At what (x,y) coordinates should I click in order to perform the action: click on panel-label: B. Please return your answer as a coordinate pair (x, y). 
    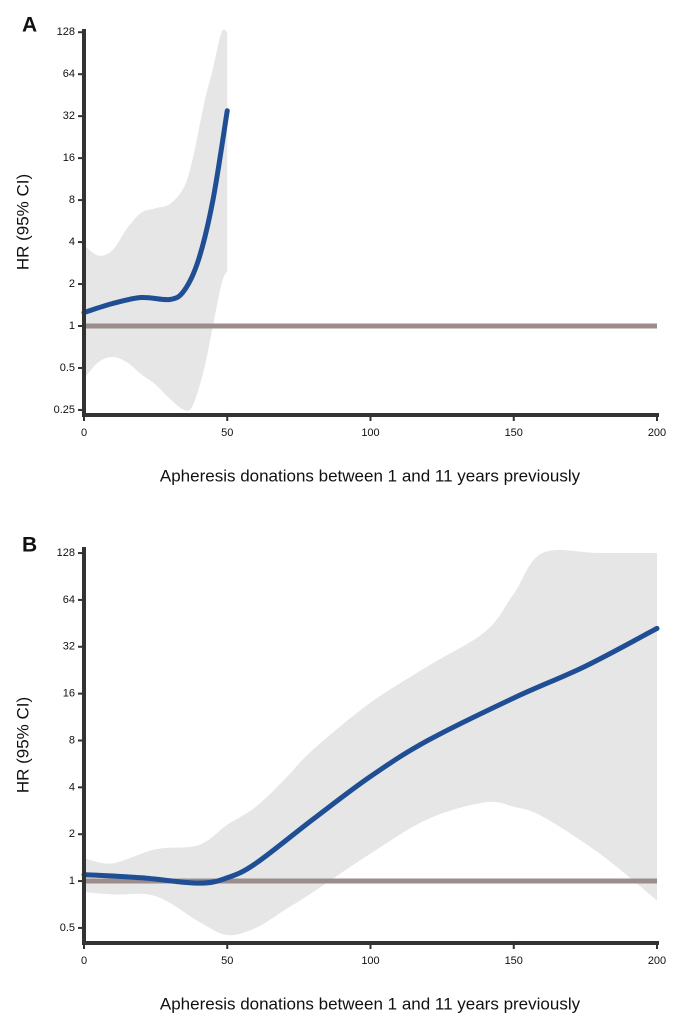
    Looking at the image, I should click on (29, 545).